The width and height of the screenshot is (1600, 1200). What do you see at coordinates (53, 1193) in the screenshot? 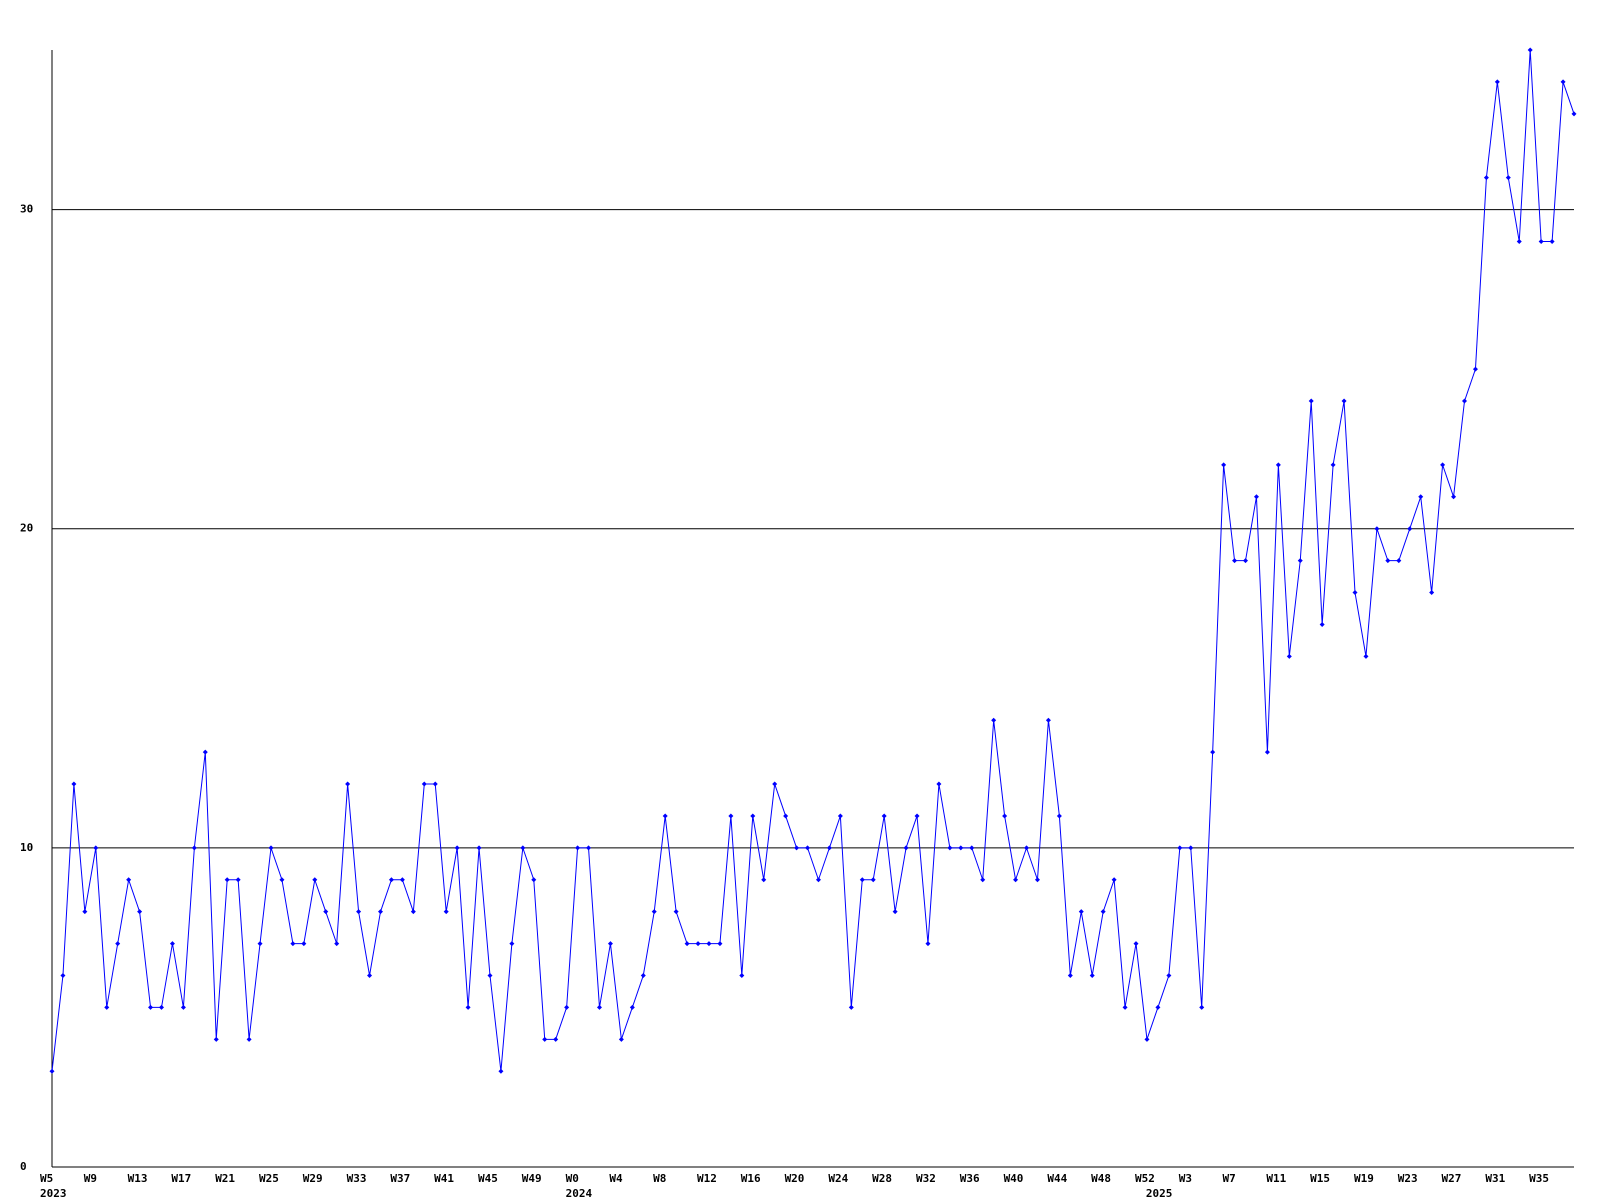
I see `x-year-label: 2023` at bounding box center [53, 1193].